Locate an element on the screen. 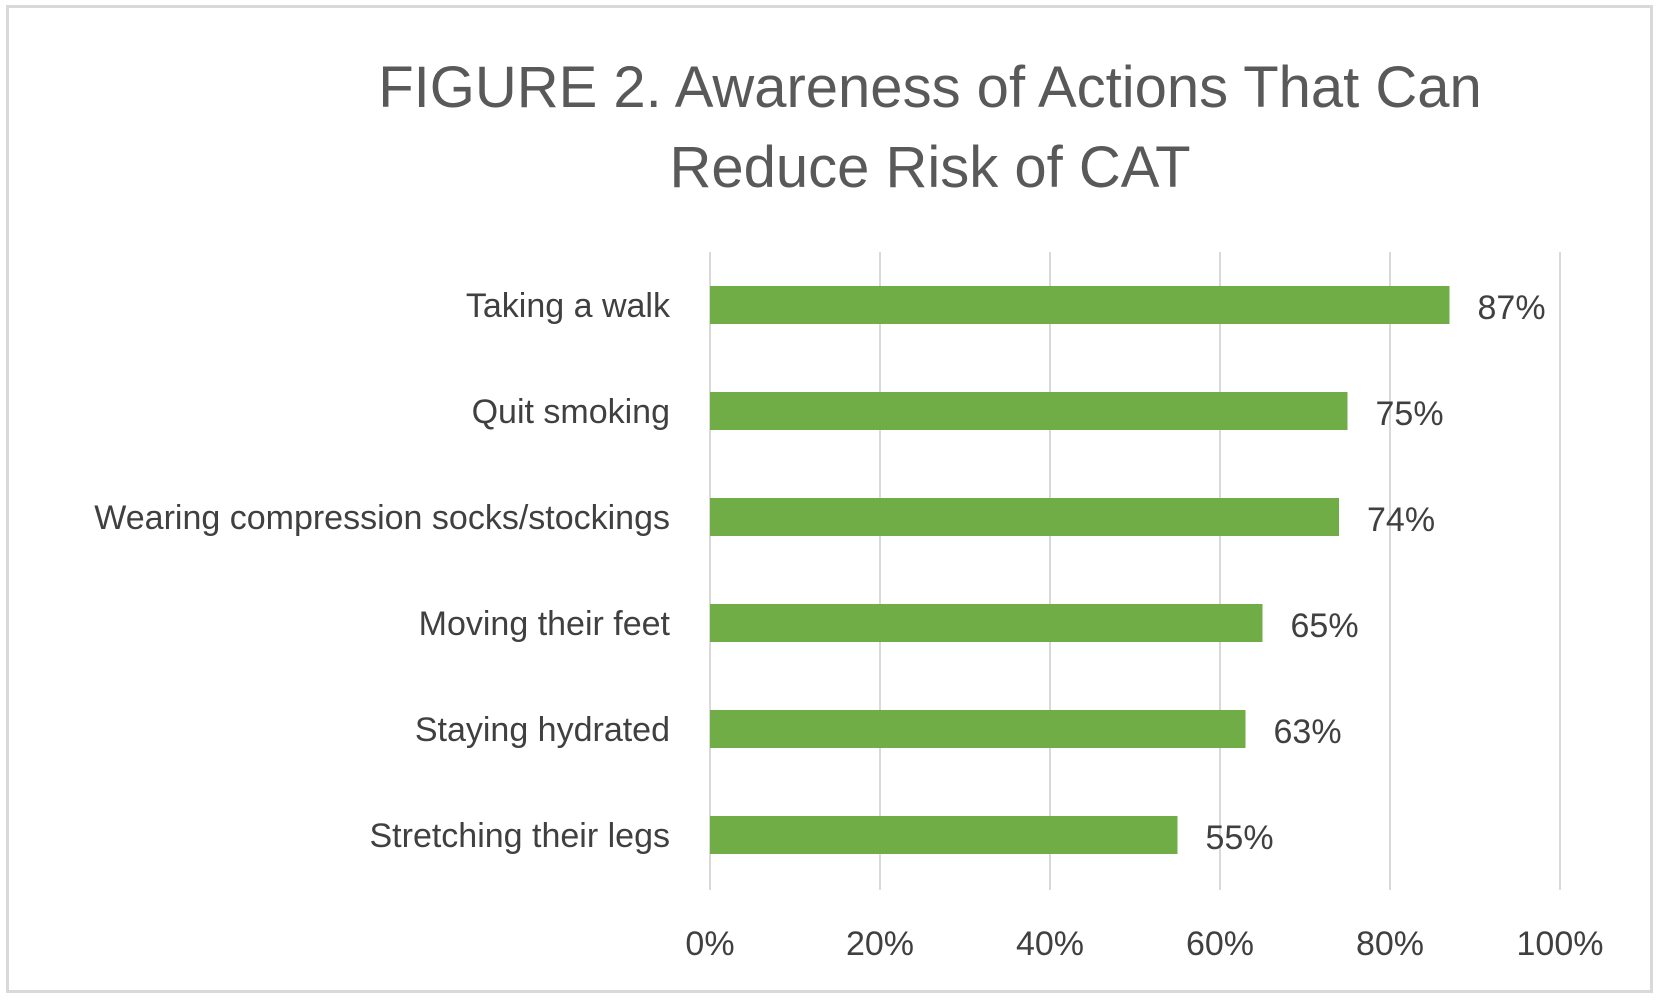 This screenshot has width=1663, height=1003. category-label: Moving their feet is located at coordinates (545, 624).